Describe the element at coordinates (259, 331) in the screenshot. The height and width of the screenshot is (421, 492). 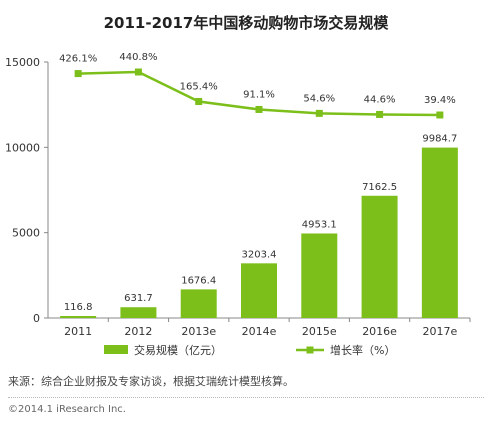
I see `x-tick-label: 2014e` at that location.